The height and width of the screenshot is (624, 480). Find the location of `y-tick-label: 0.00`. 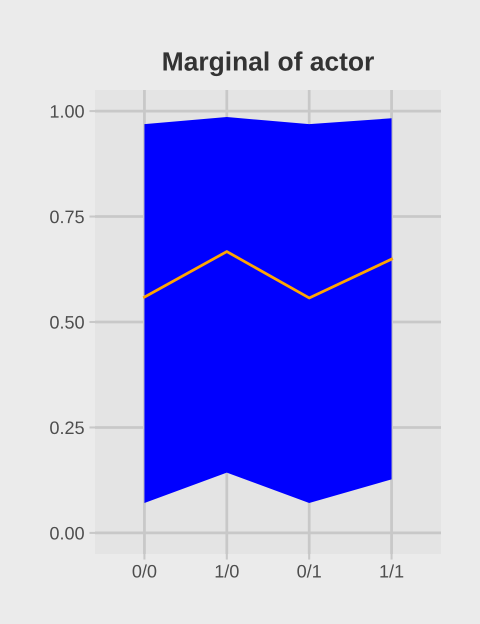

y-tick-label: 0.00 is located at coordinates (67, 533).